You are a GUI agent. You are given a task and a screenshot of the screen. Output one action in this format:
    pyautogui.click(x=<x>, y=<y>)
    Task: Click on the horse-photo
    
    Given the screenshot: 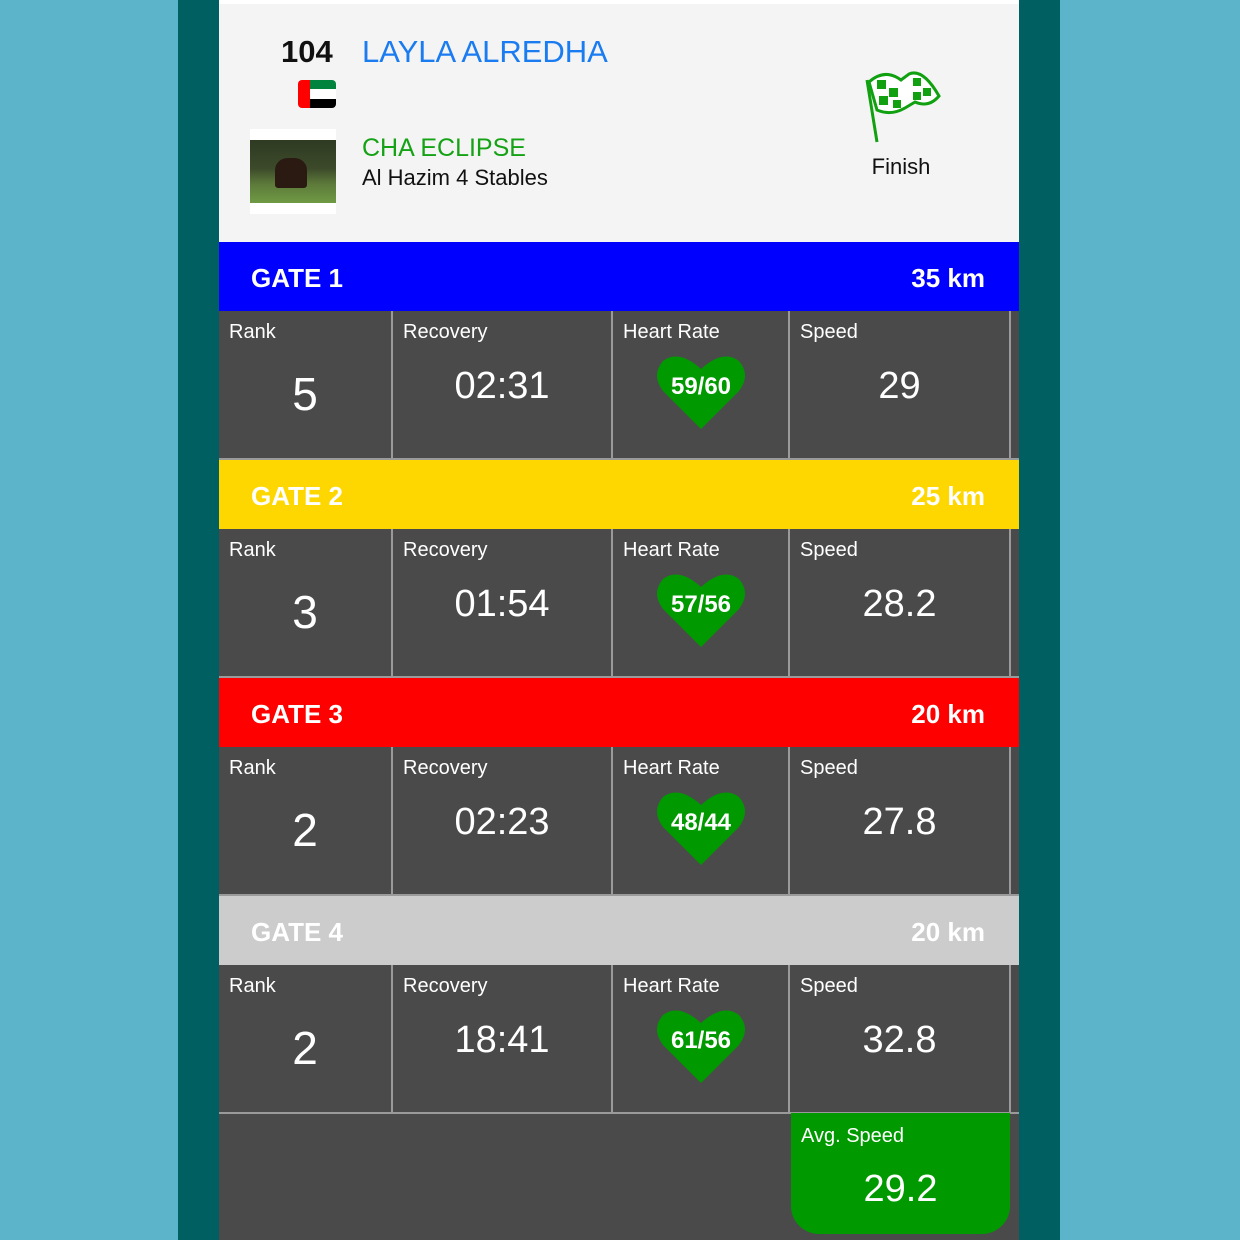 What is the action you would take?
    pyautogui.click(x=293, y=171)
    